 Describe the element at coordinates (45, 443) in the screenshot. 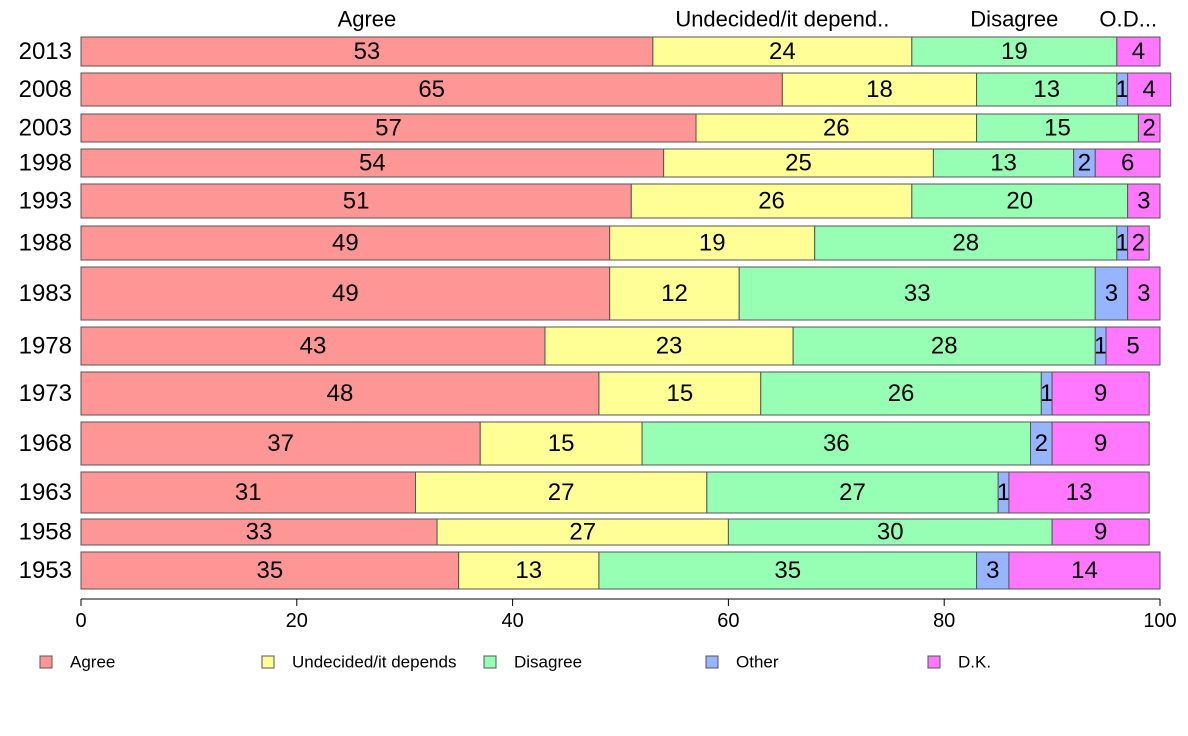

I see `year-label: 1968` at that location.